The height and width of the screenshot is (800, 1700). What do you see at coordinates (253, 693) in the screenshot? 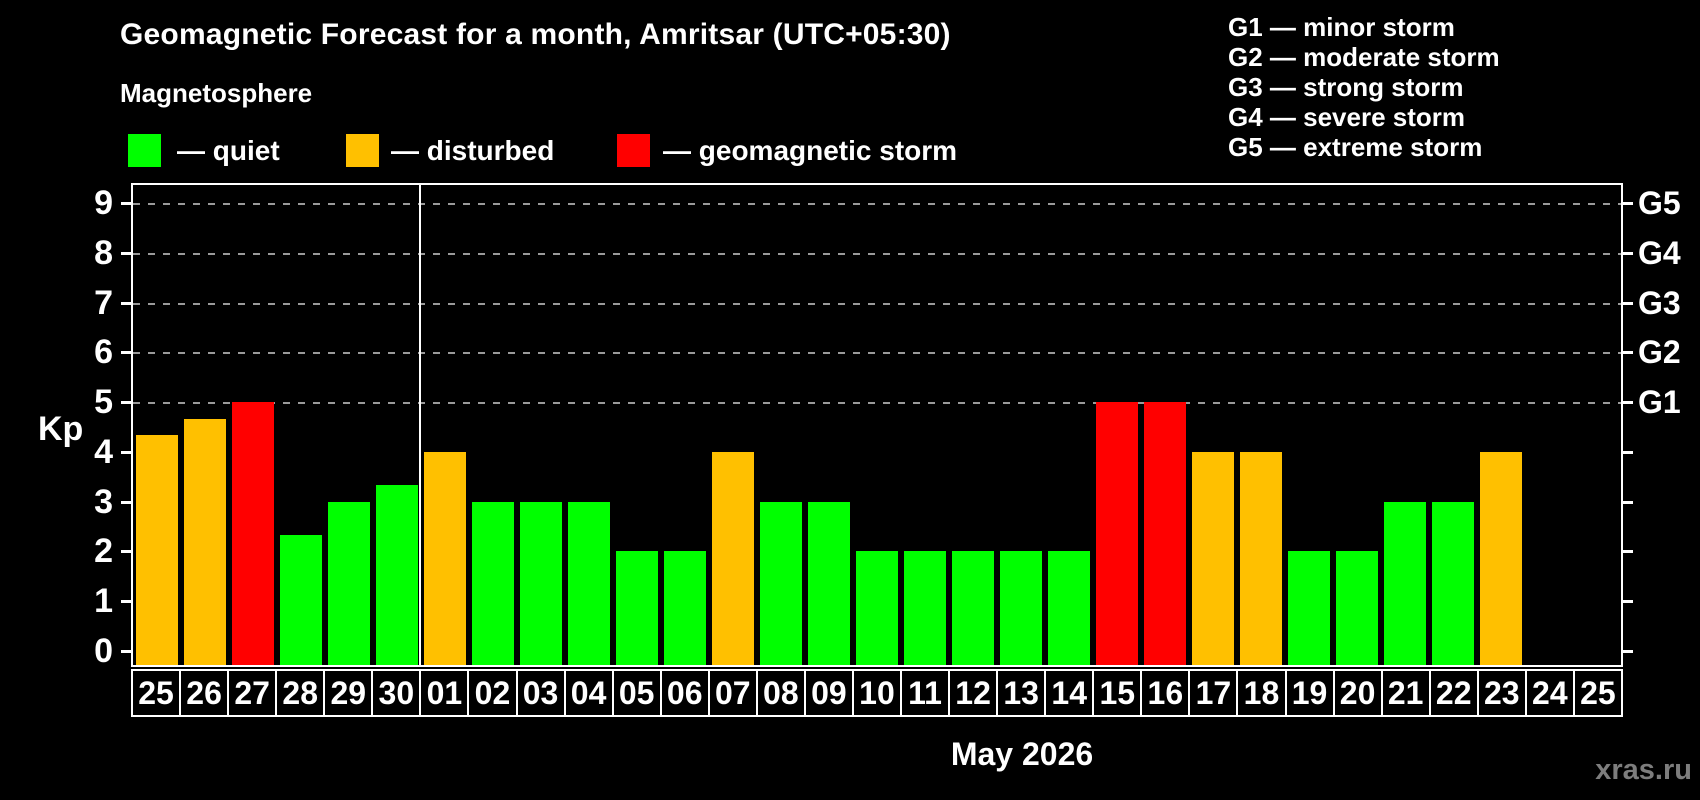
I see `day-label-27: 27` at bounding box center [253, 693].